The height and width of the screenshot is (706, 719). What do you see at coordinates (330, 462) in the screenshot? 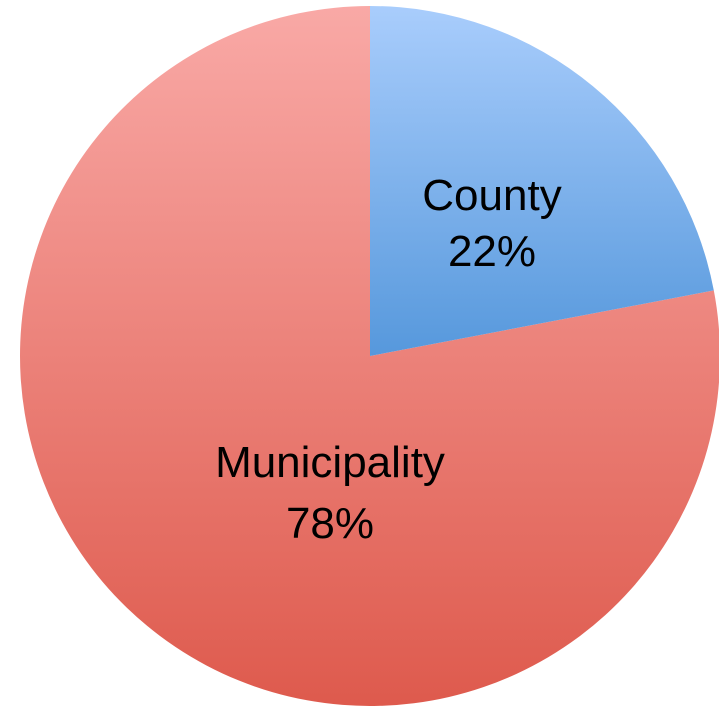
I see `municipality-label: Municipality` at bounding box center [330, 462].